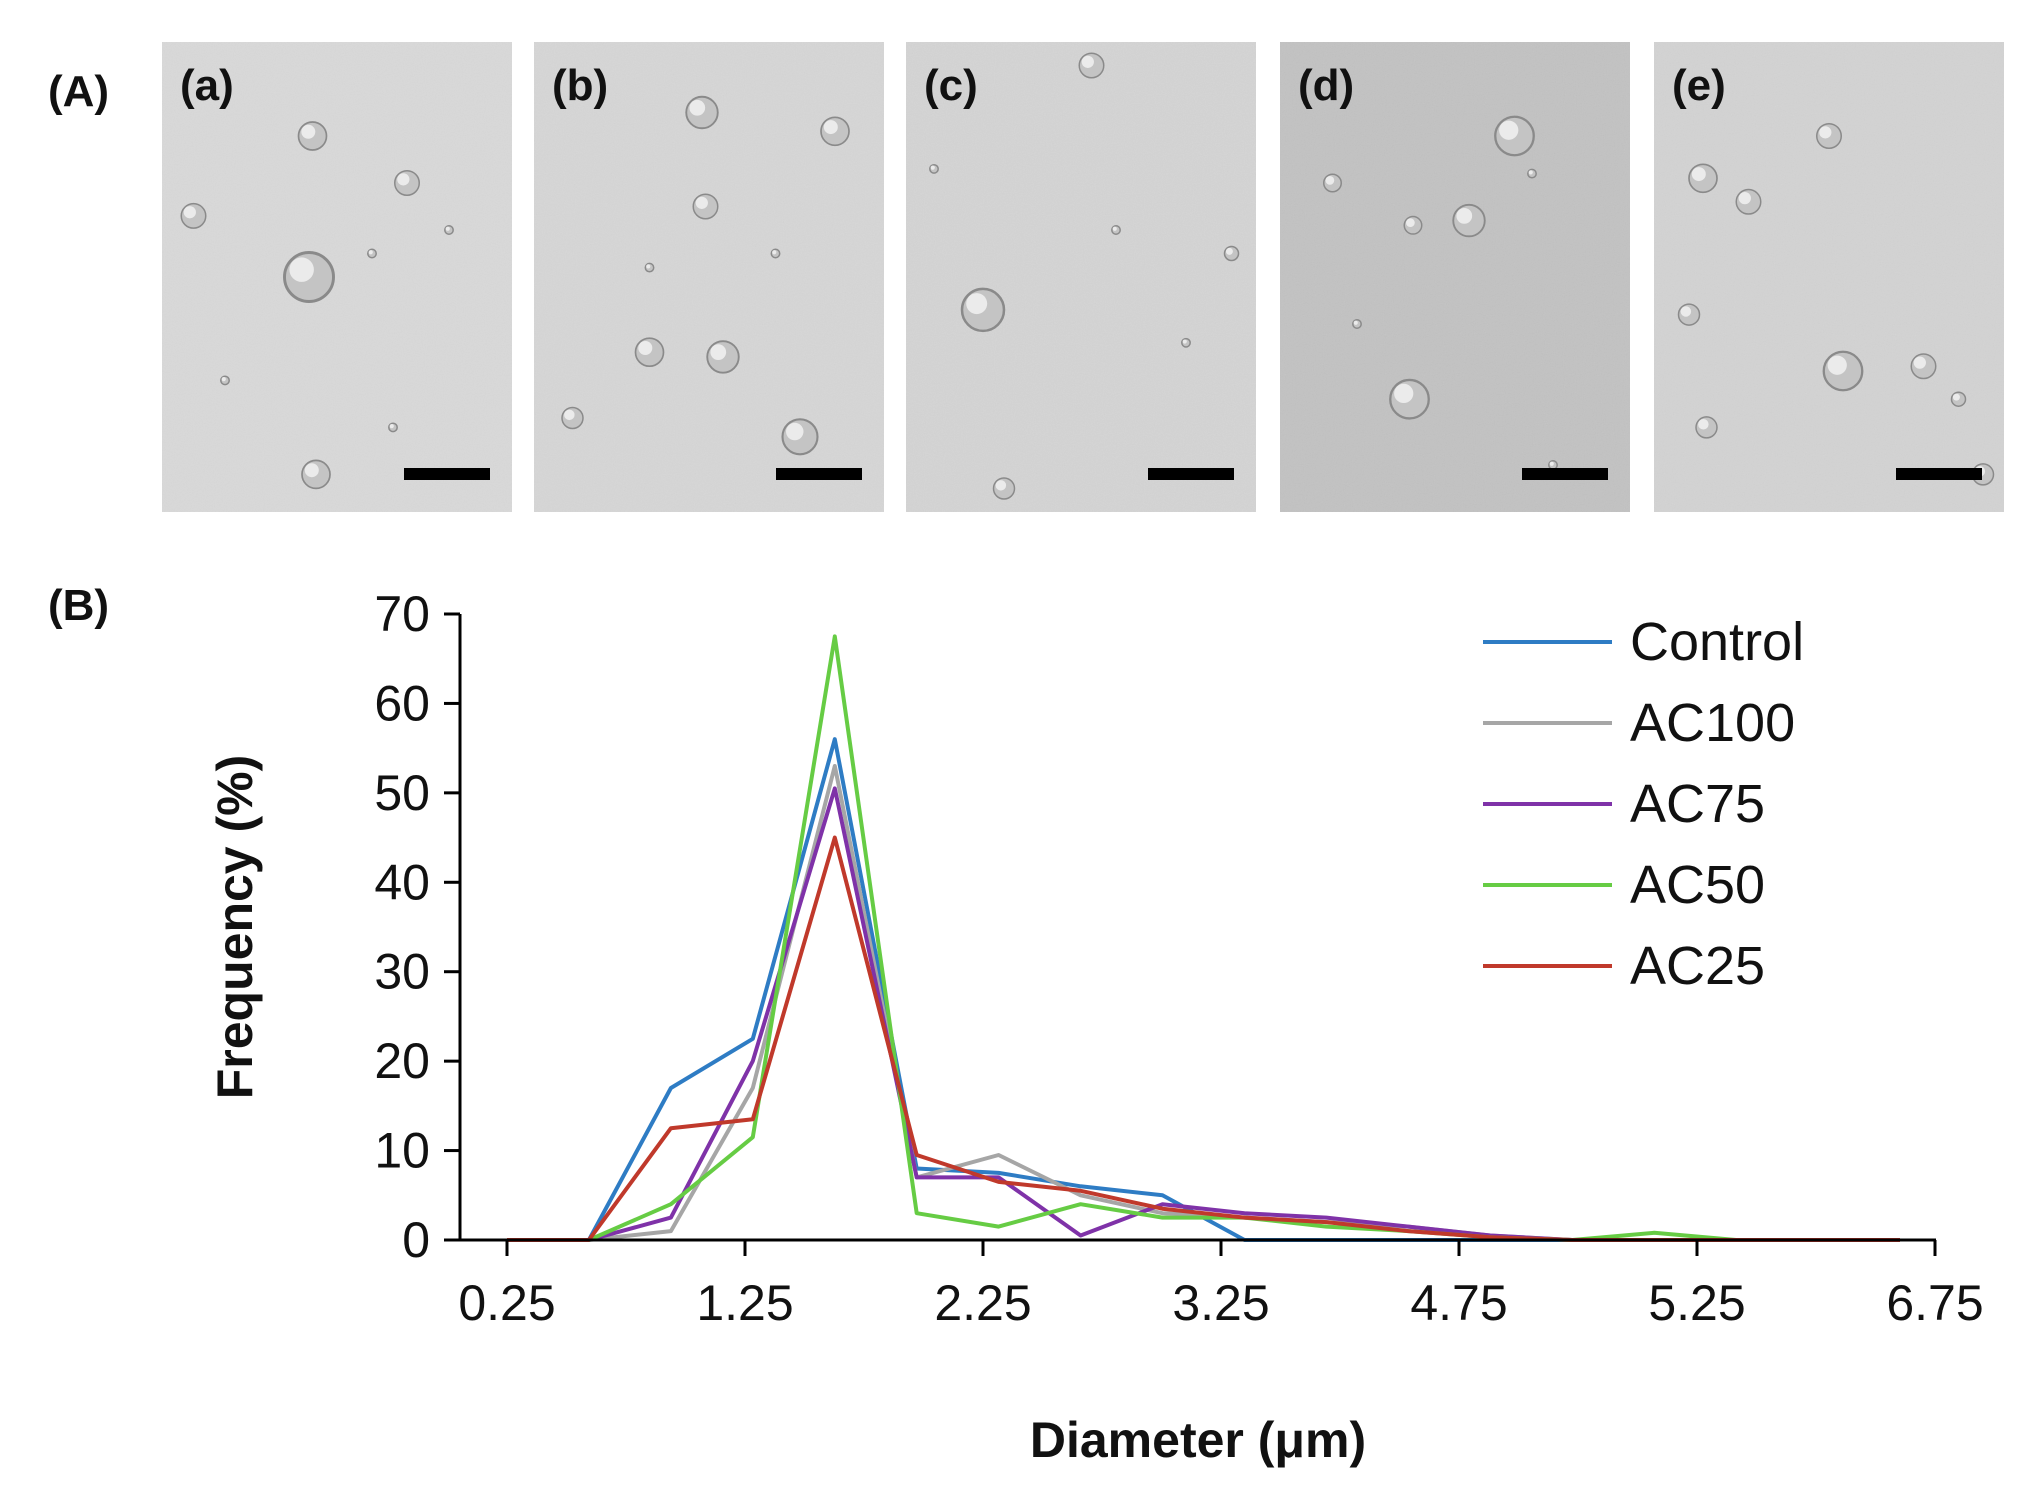 This screenshot has height=1506, width=2030. What do you see at coordinates (1458, 1303) in the screenshot?
I see `x-tick-label: 4.75` at bounding box center [1458, 1303].